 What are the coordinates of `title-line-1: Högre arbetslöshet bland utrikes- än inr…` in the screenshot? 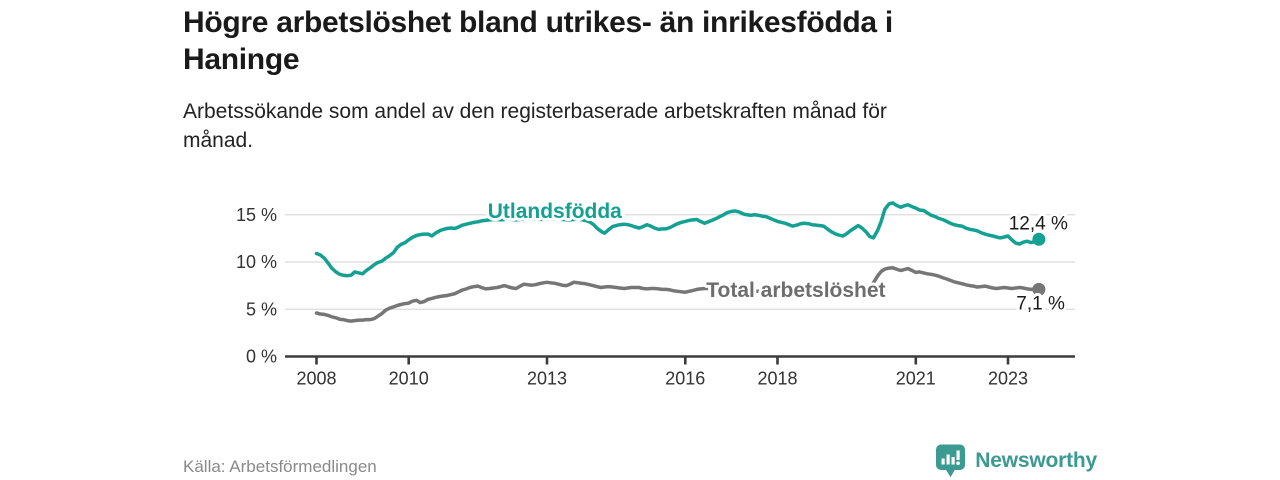 It's located at (538, 22).